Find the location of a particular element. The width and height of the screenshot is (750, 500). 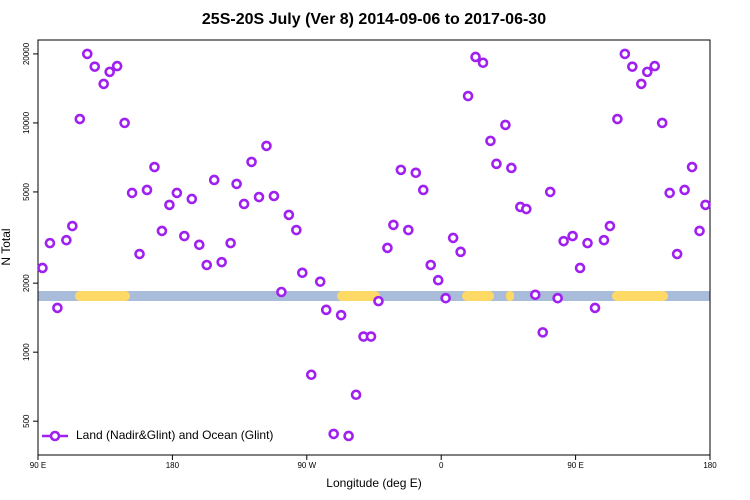

x-tick-label: 90 W is located at coordinates (306, 465).